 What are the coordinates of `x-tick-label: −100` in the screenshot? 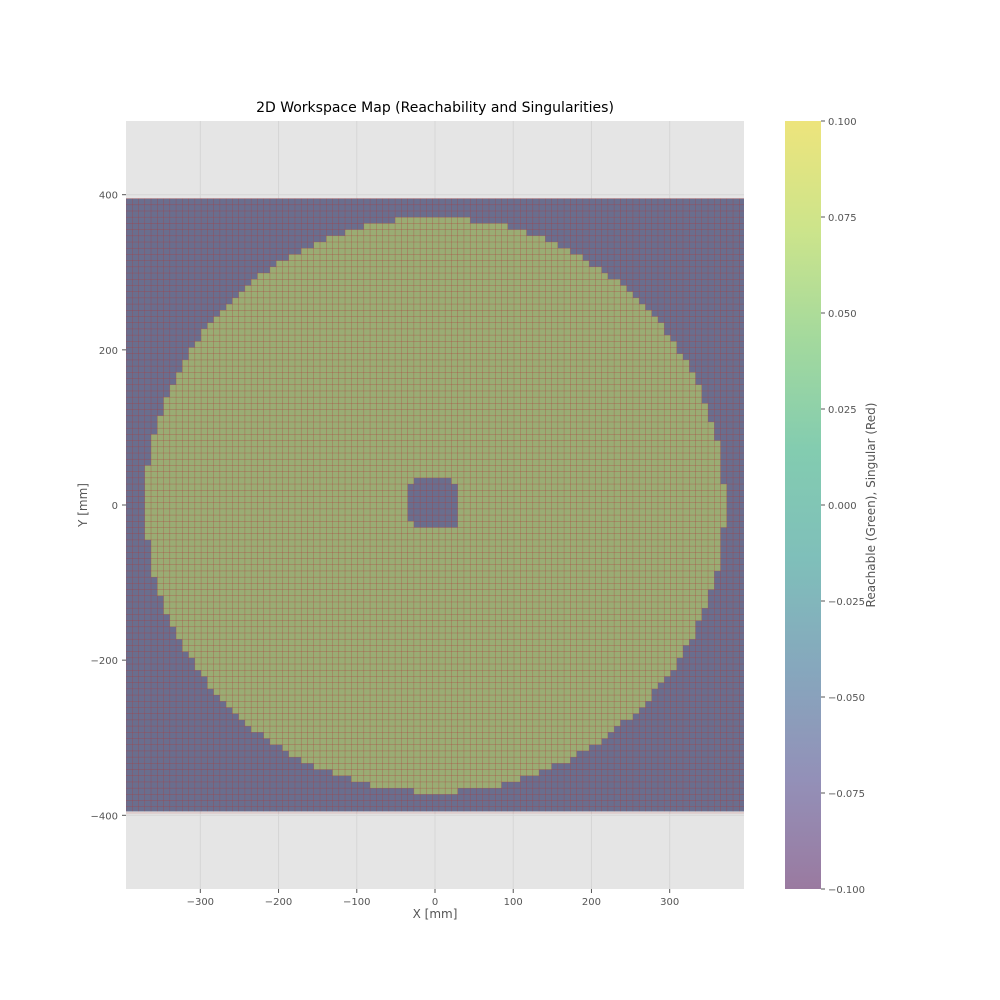 It's located at (356, 902).